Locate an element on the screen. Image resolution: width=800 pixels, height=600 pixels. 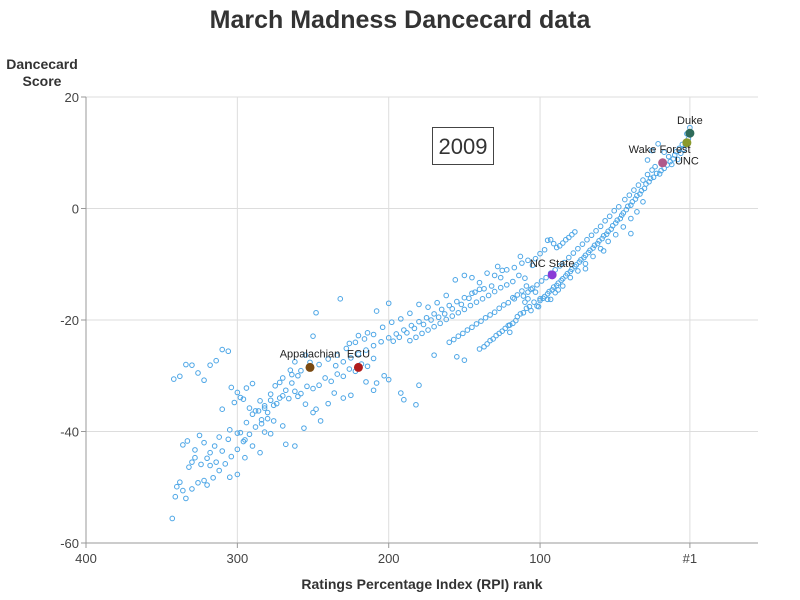
x-tick-label: #1 is located at coordinates (690, 558).